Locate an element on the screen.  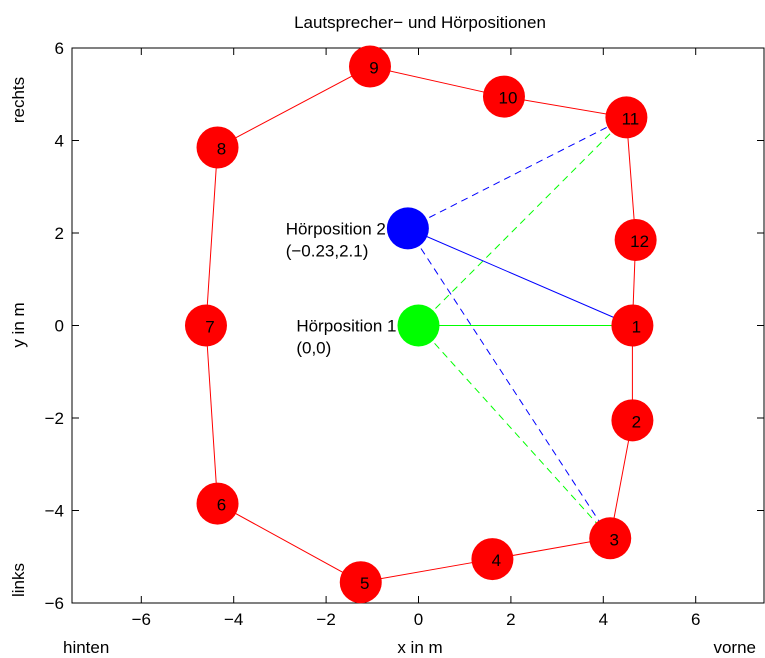
y-tick-label: 4 is located at coordinates (59, 141).